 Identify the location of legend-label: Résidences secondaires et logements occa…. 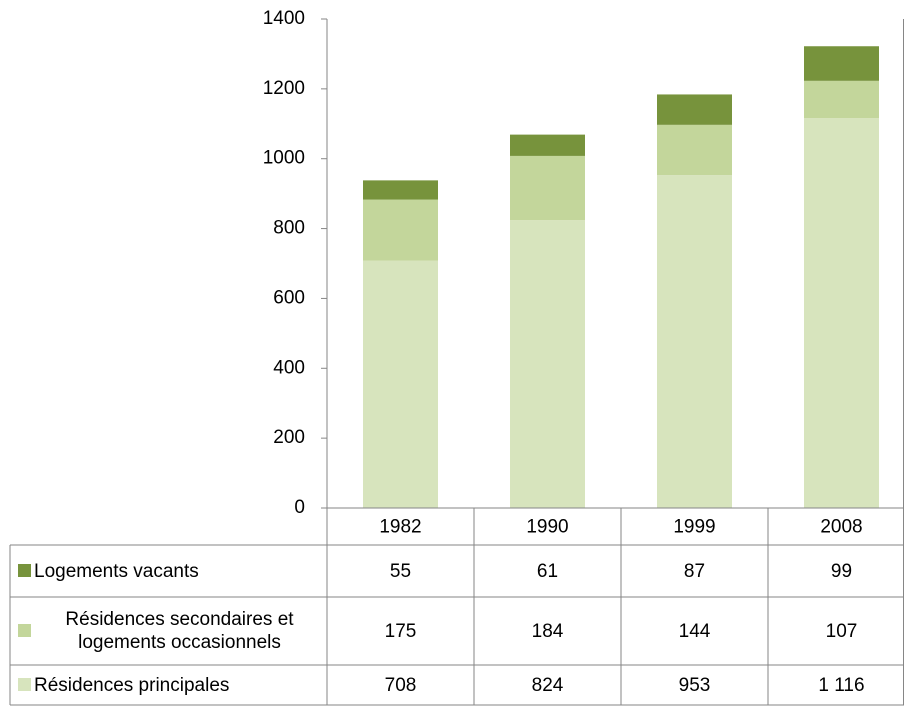
(179, 631).